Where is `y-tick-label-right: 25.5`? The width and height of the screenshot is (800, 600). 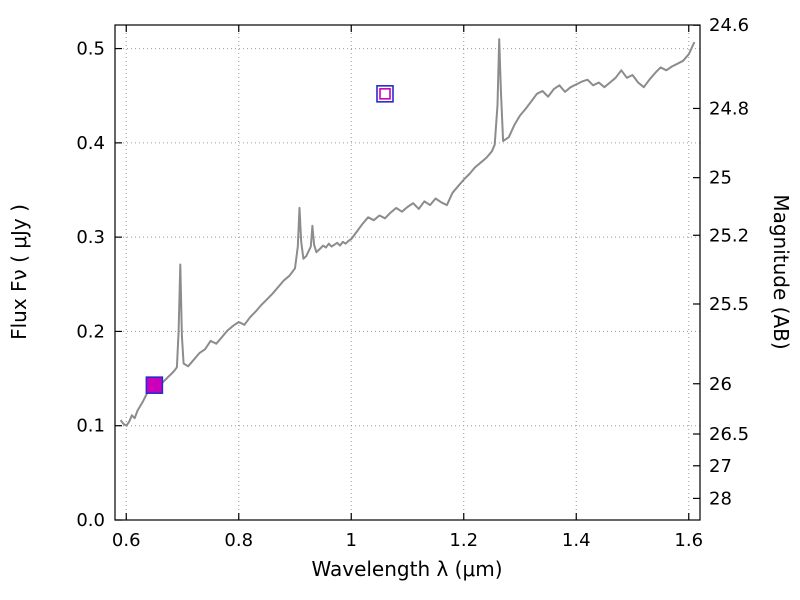
y-tick-label-right: 25.5 is located at coordinates (729, 304).